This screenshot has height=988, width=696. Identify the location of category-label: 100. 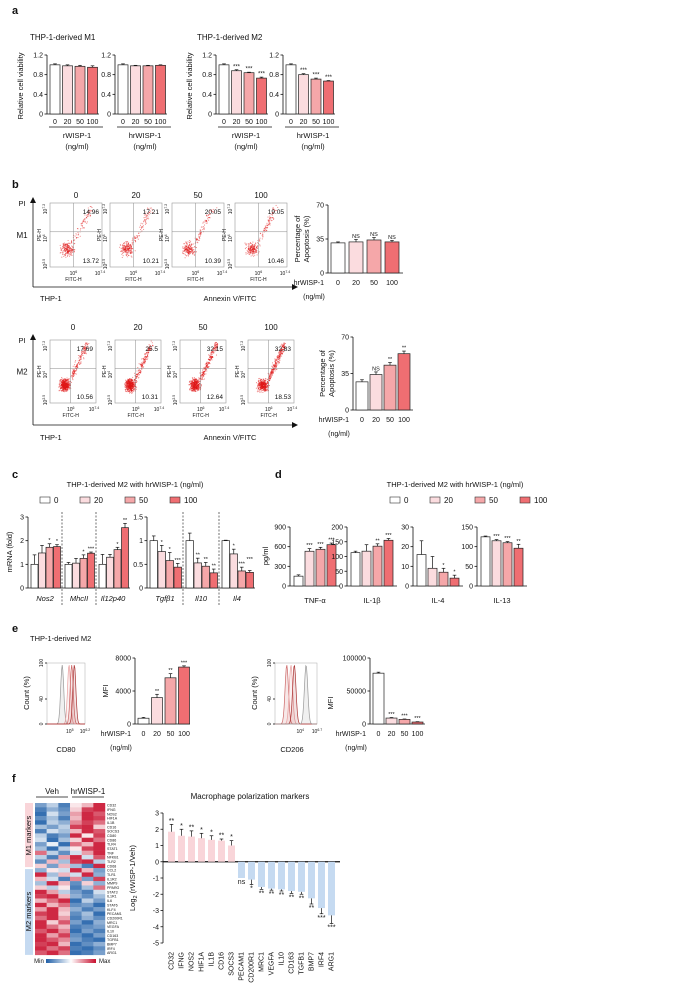
(404, 420).